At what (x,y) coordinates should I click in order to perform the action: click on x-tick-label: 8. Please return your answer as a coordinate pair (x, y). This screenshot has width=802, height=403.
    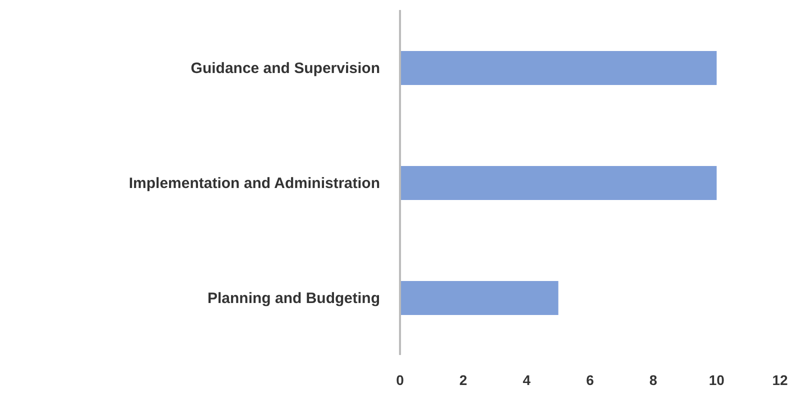
    Looking at the image, I should click on (653, 380).